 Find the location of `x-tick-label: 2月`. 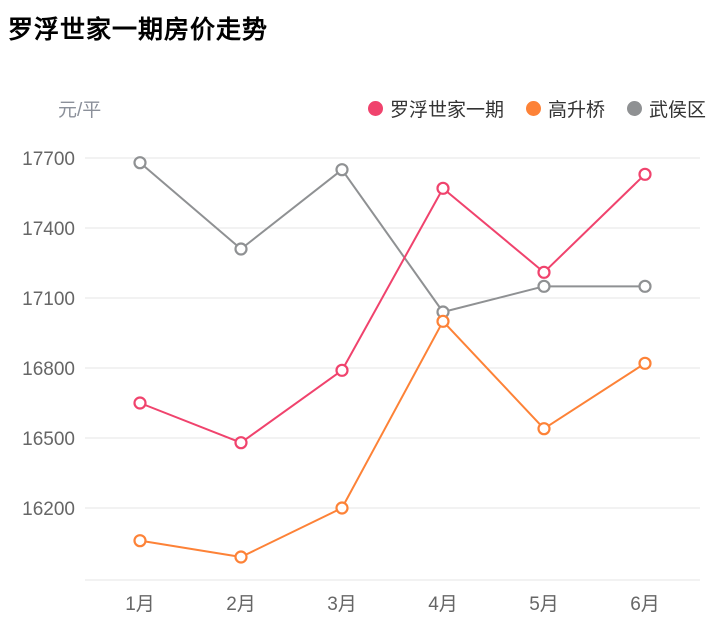

x-tick-label: 2月 is located at coordinates (241, 604).